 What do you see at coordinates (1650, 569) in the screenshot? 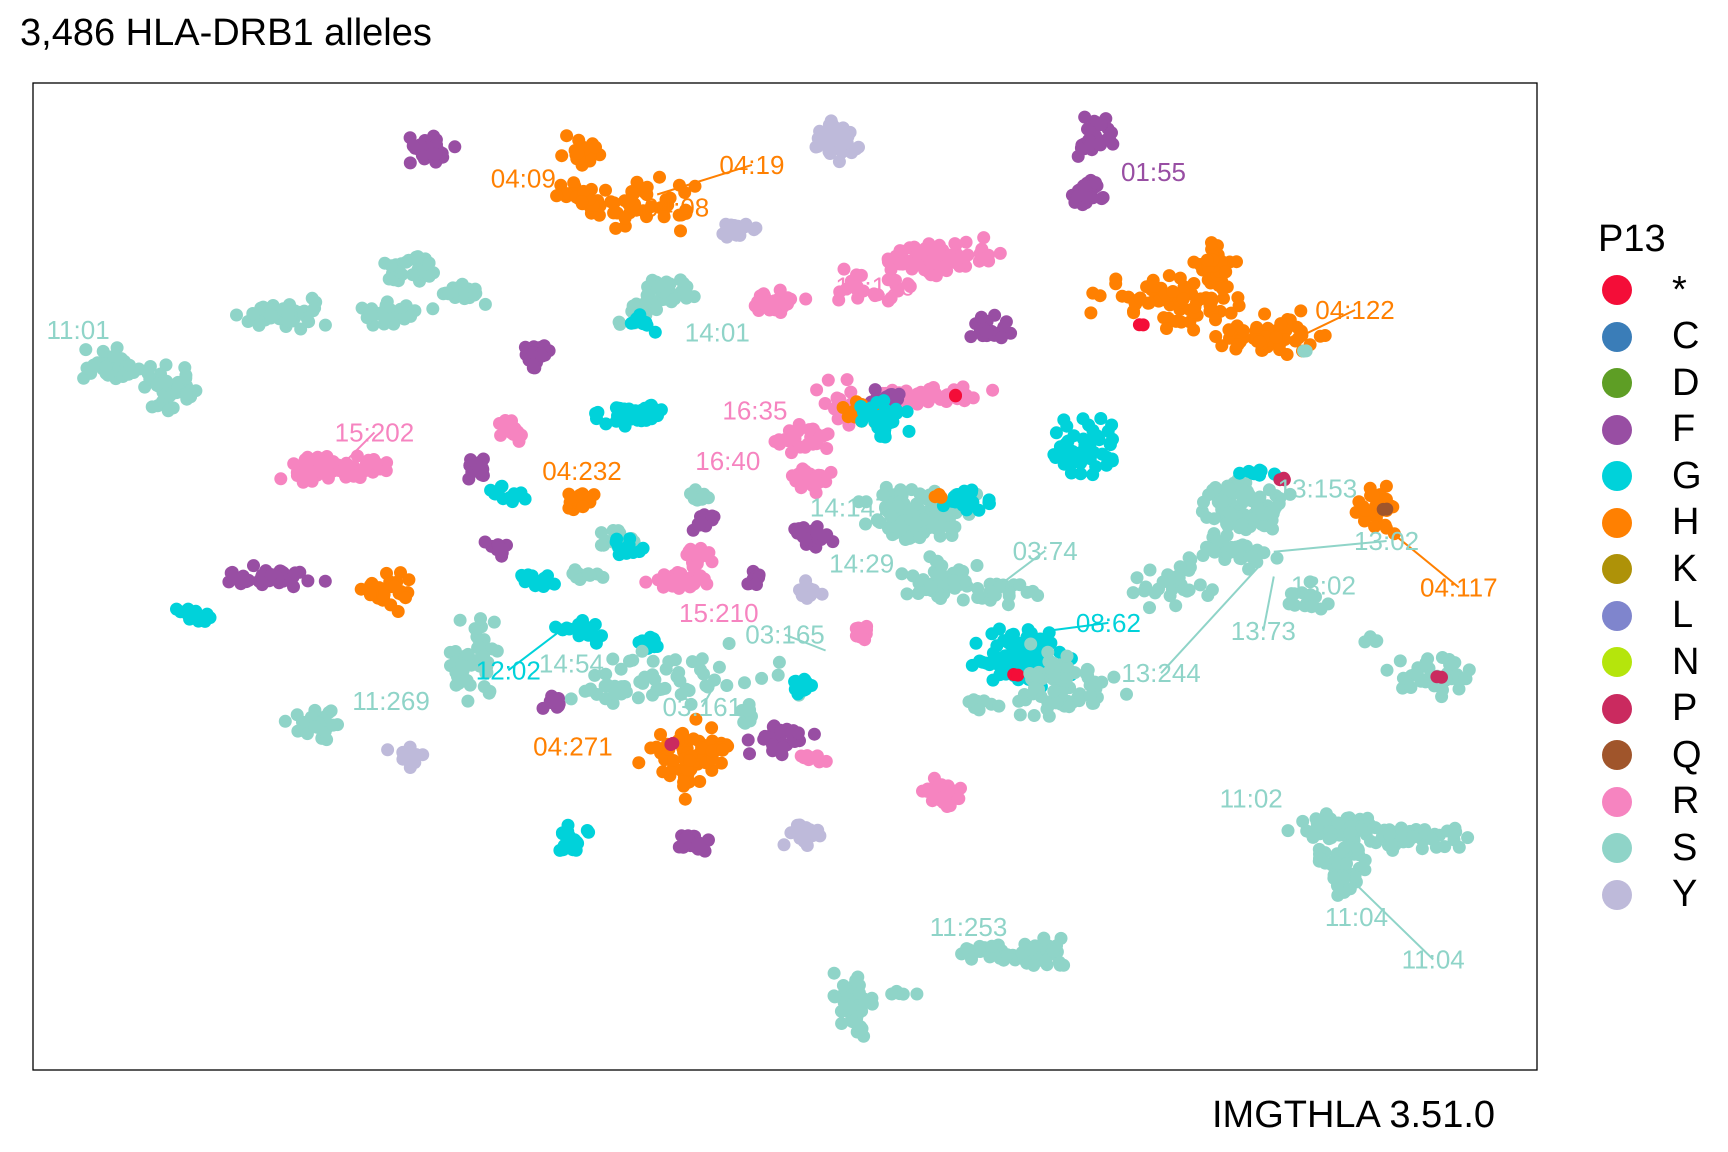
I see `legend-item: K` at bounding box center [1650, 569].